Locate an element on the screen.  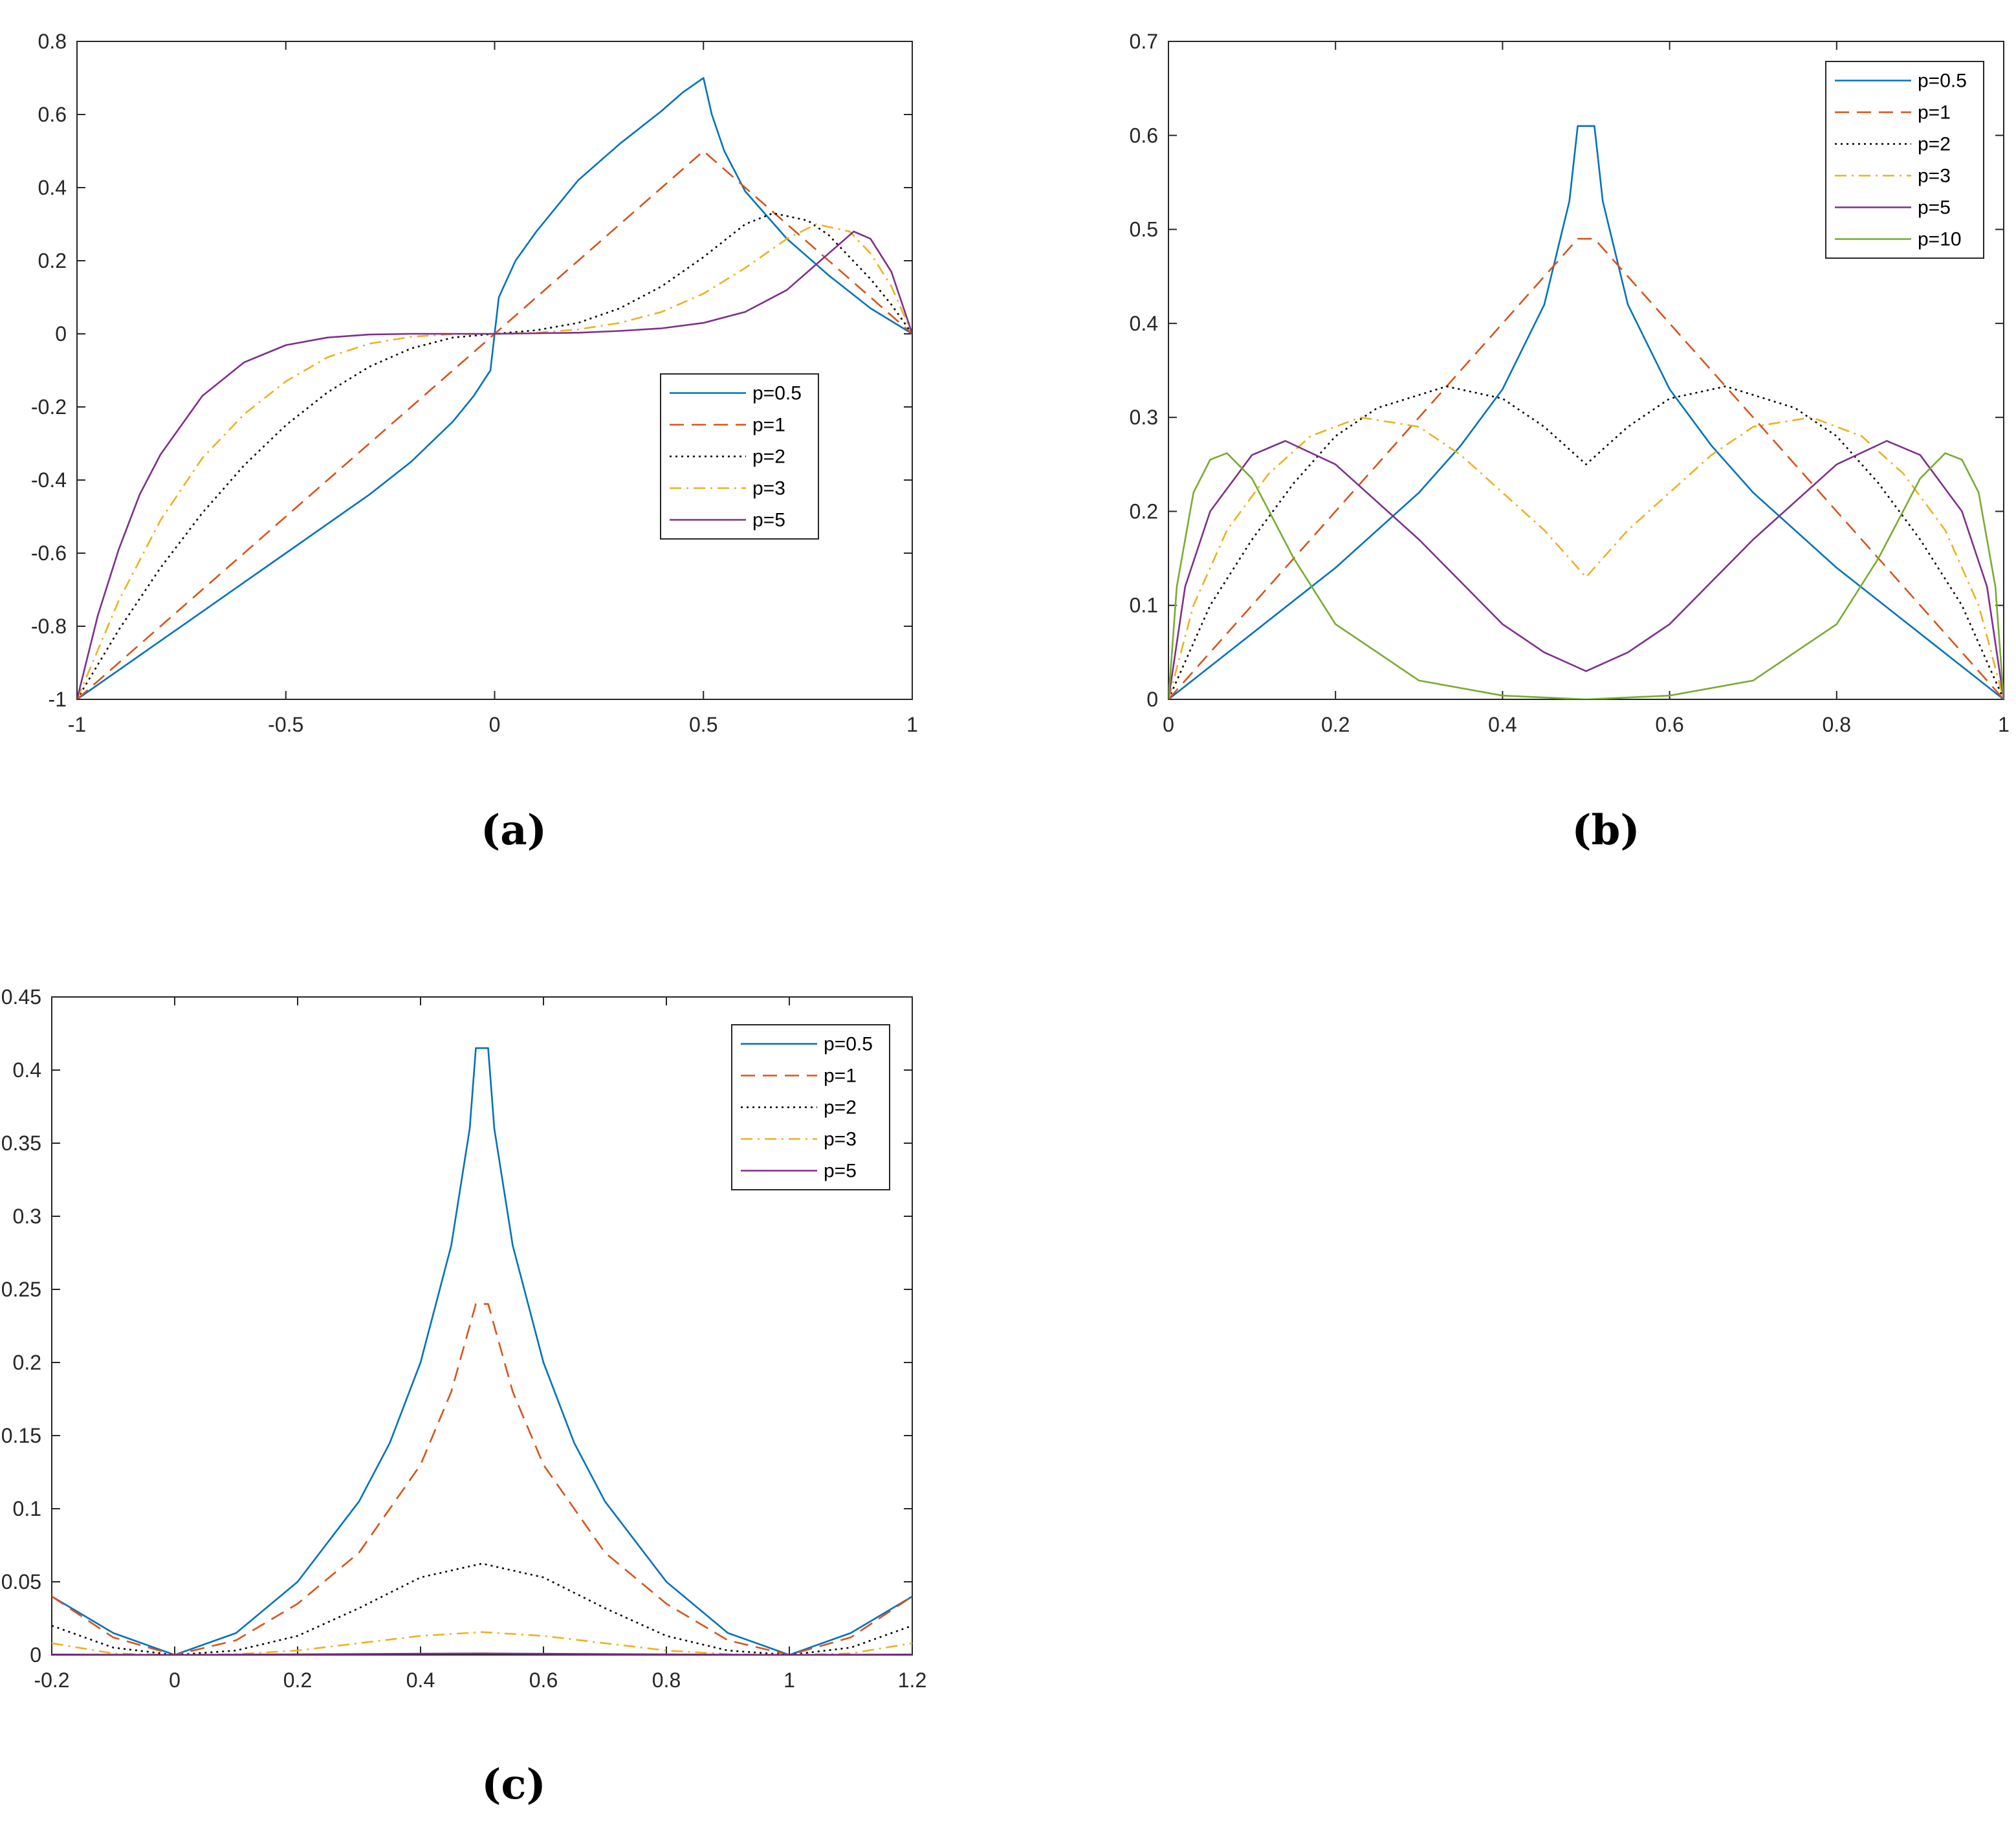
legend-box is located at coordinates (1904, 160).